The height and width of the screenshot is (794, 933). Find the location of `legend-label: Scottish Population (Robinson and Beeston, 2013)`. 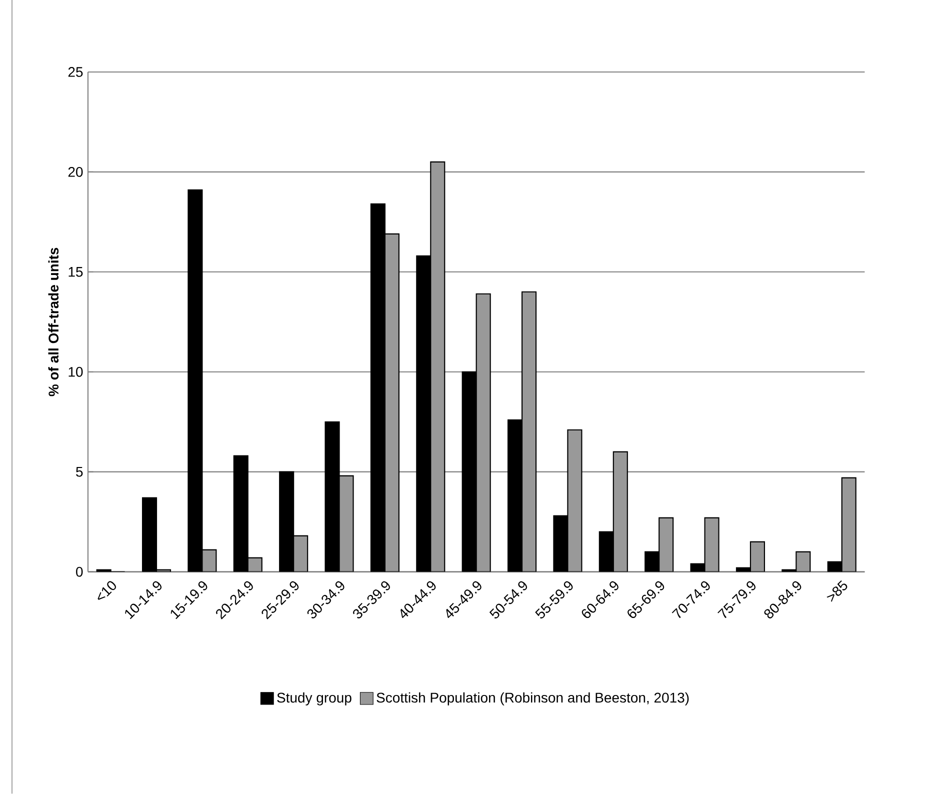

legend-label: Scottish Population (Robinson and Beeston, 2013) is located at coordinates (532, 699).